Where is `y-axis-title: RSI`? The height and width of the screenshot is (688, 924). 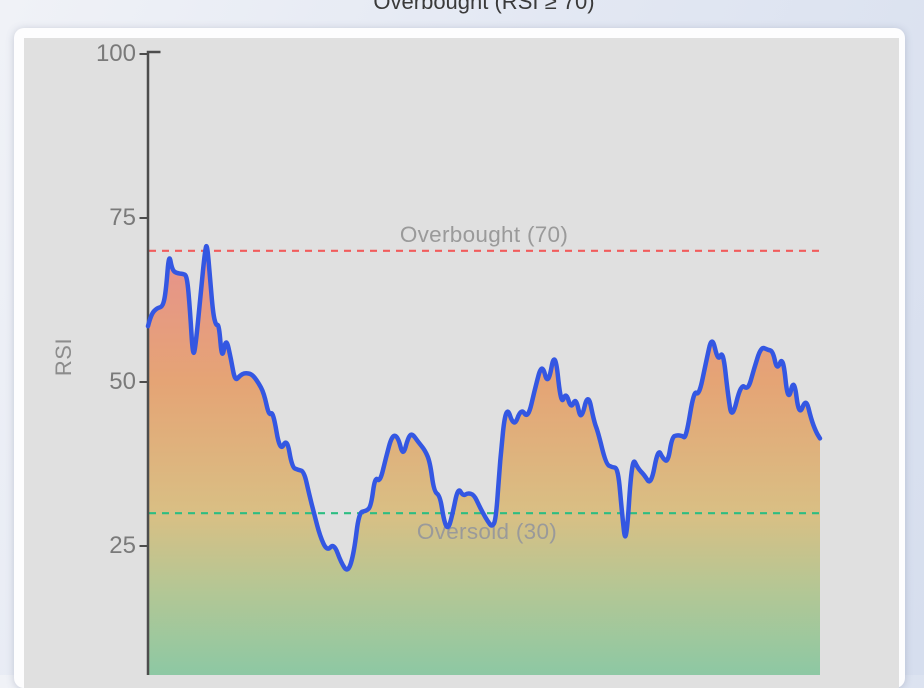
y-axis-title: RSI is located at coordinates (63, 357).